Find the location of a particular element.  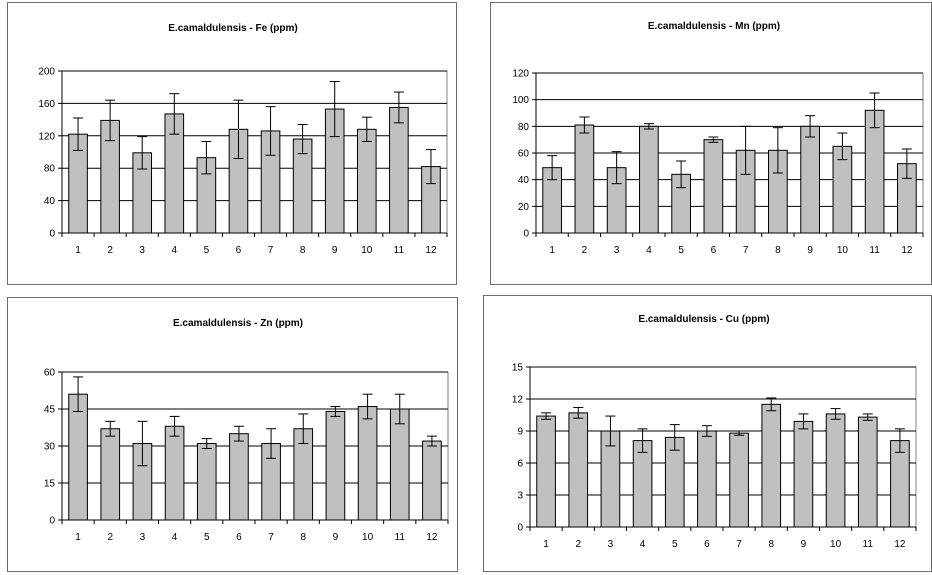

y-tick-label: 45 is located at coordinates (50, 410).